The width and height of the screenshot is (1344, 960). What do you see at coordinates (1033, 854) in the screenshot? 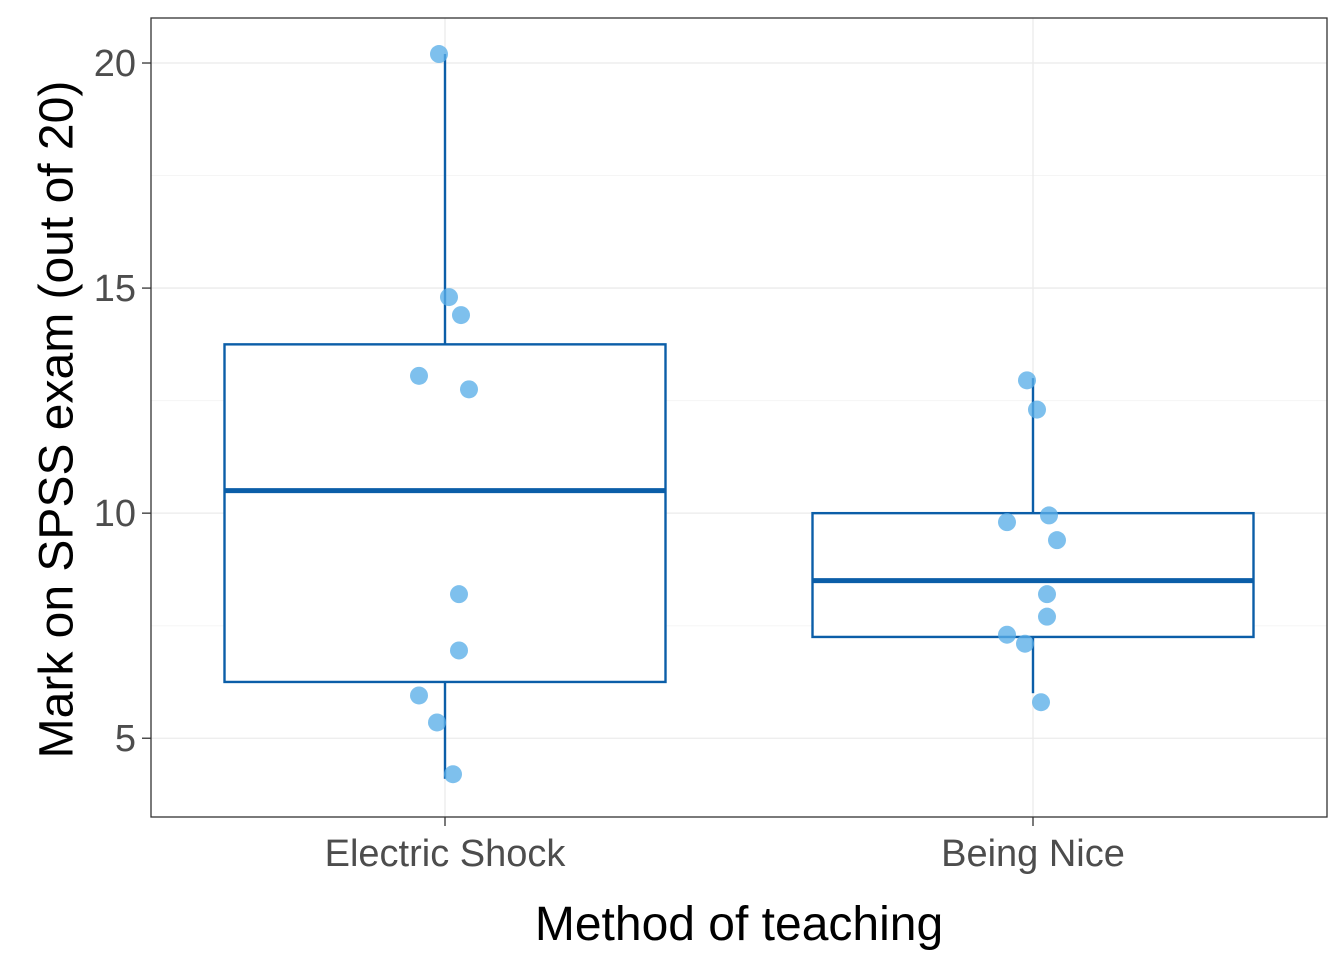
I see `x-tick-label: Being Nice` at bounding box center [1033, 854].